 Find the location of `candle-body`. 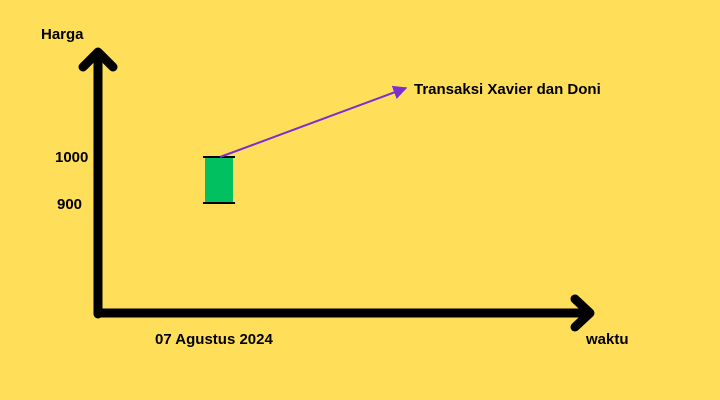

candle-body is located at coordinates (219, 180).